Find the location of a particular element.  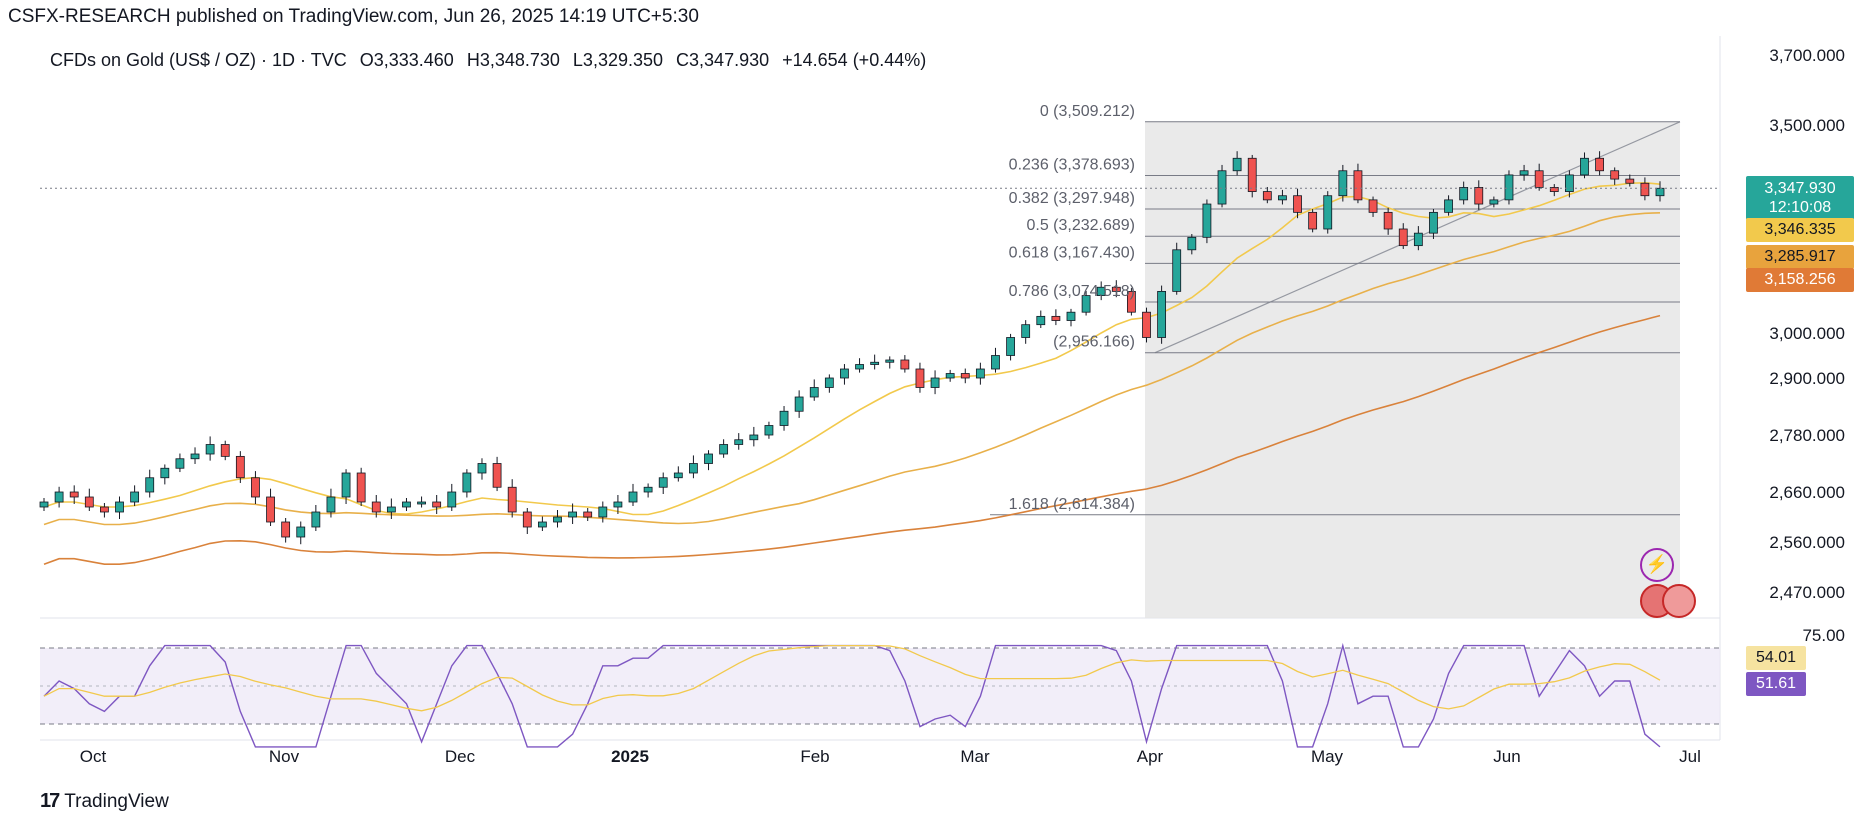

time-tick-label: Jul is located at coordinates (1690, 756).